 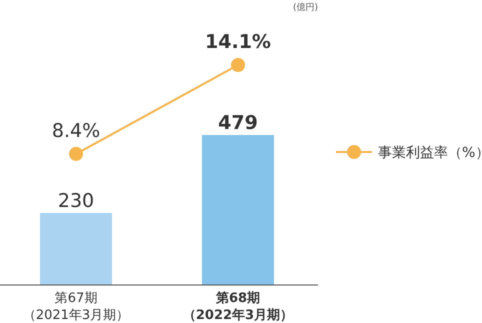 I want to click on data-label: 479, so click(x=238, y=123).